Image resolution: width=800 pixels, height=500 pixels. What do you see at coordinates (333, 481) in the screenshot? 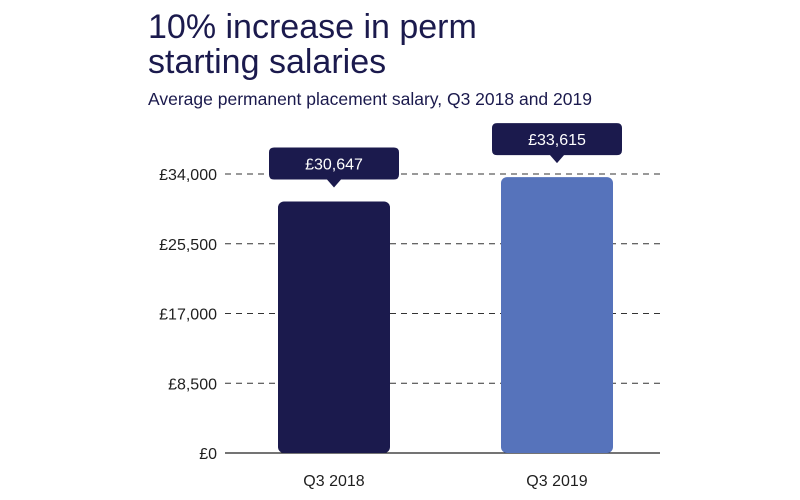
I see `x-tick-label: Q3 2018` at bounding box center [333, 481].